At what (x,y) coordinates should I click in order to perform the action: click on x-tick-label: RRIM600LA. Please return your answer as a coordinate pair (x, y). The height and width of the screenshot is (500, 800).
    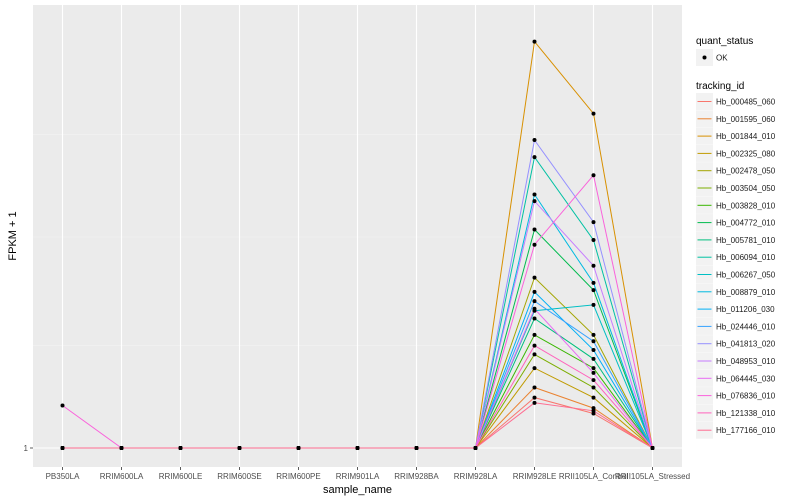
    Looking at the image, I should click on (122, 476).